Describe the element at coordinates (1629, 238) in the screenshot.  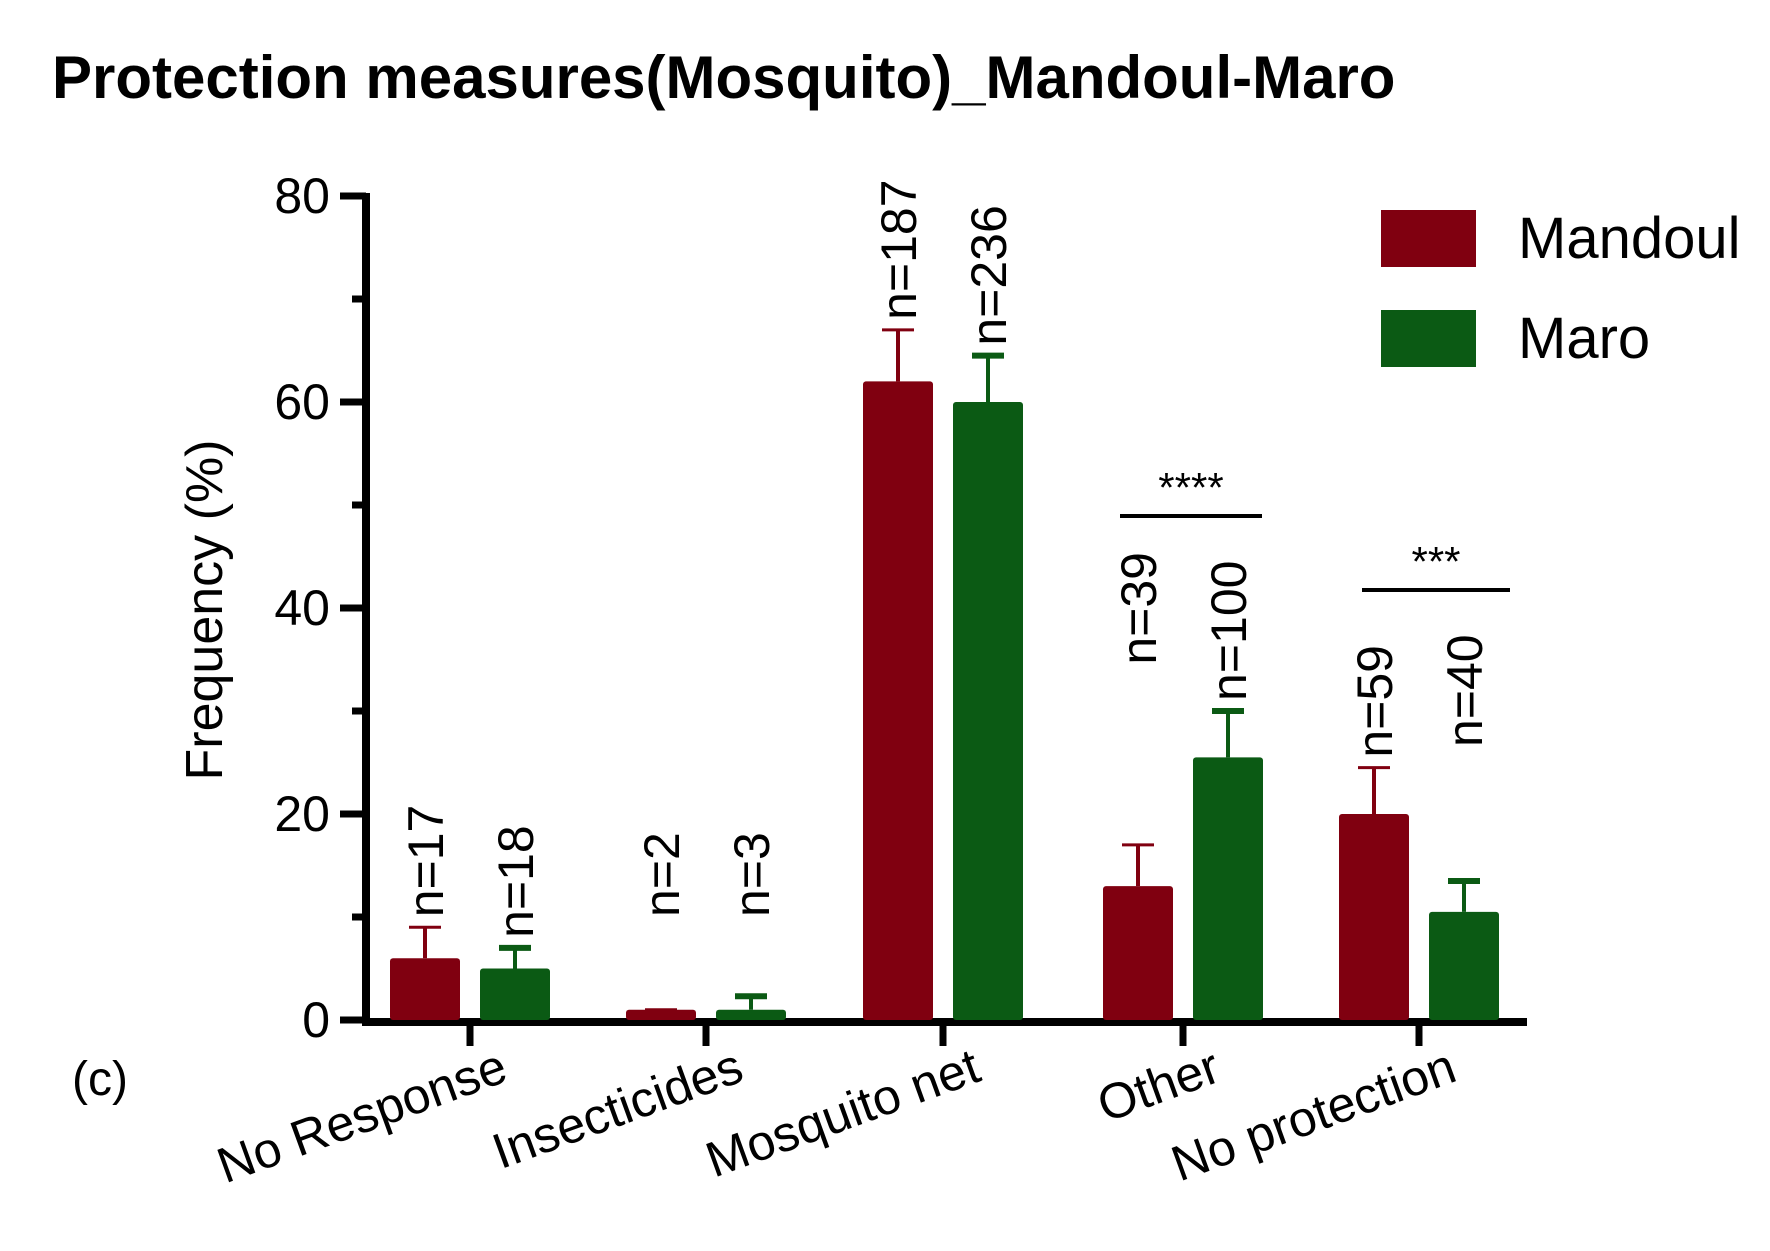
I see `legend-label: Mandoul` at that location.